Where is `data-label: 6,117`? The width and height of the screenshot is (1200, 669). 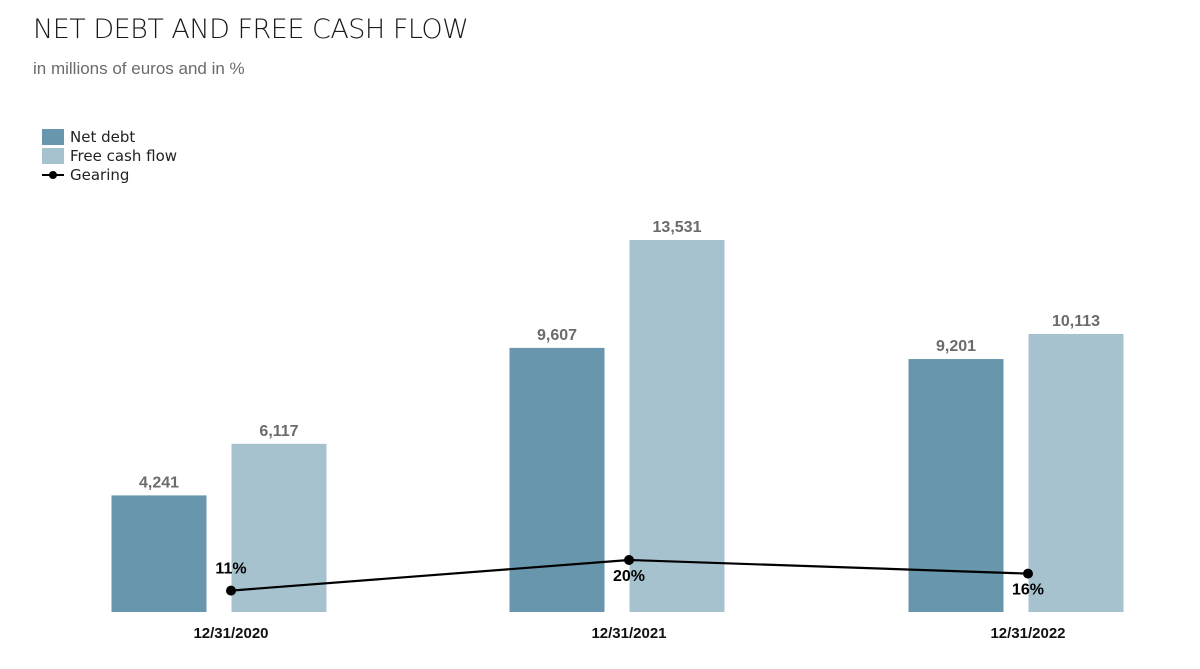 data-label: 6,117 is located at coordinates (278, 431).